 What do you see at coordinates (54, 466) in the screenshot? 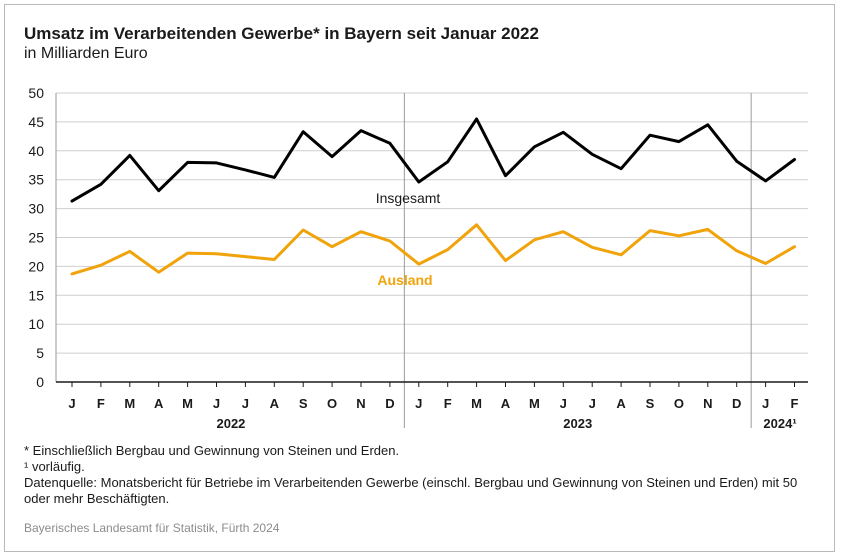
I see `footnote-preliminary: ¹ vorläufig.` at bounding box center [54, 466].